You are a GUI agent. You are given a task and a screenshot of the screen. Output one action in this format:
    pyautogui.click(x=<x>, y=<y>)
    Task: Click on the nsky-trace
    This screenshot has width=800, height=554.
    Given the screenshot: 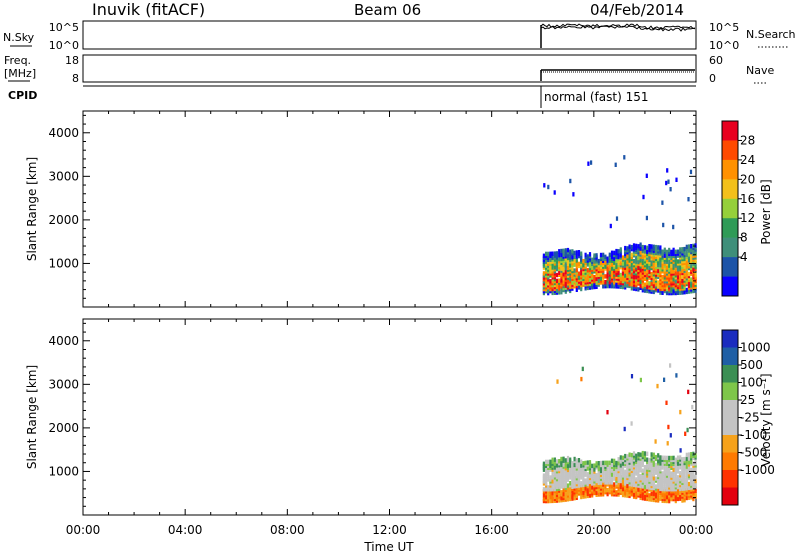 What is the action you would take?
    pyautogui.click(x=618, y=35)
    